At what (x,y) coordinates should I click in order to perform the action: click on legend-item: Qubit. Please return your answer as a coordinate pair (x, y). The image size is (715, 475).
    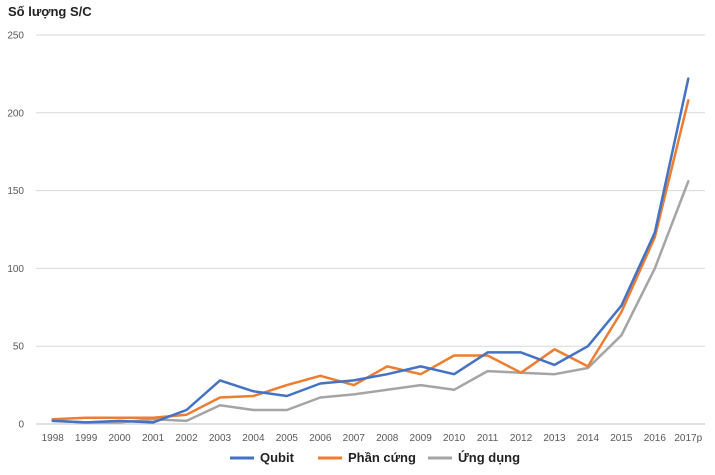
    Looking at the image, I should click on (262, 457).